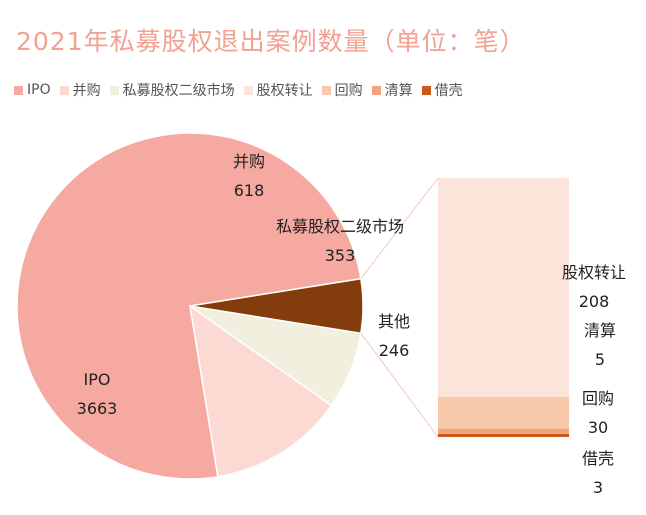 The height and width of the screenshot is (515, 646). What do you see at coordinates (284, 91) in the screenshot?
I see `legend-label: 股权转让` at bounding box center [284, 91].